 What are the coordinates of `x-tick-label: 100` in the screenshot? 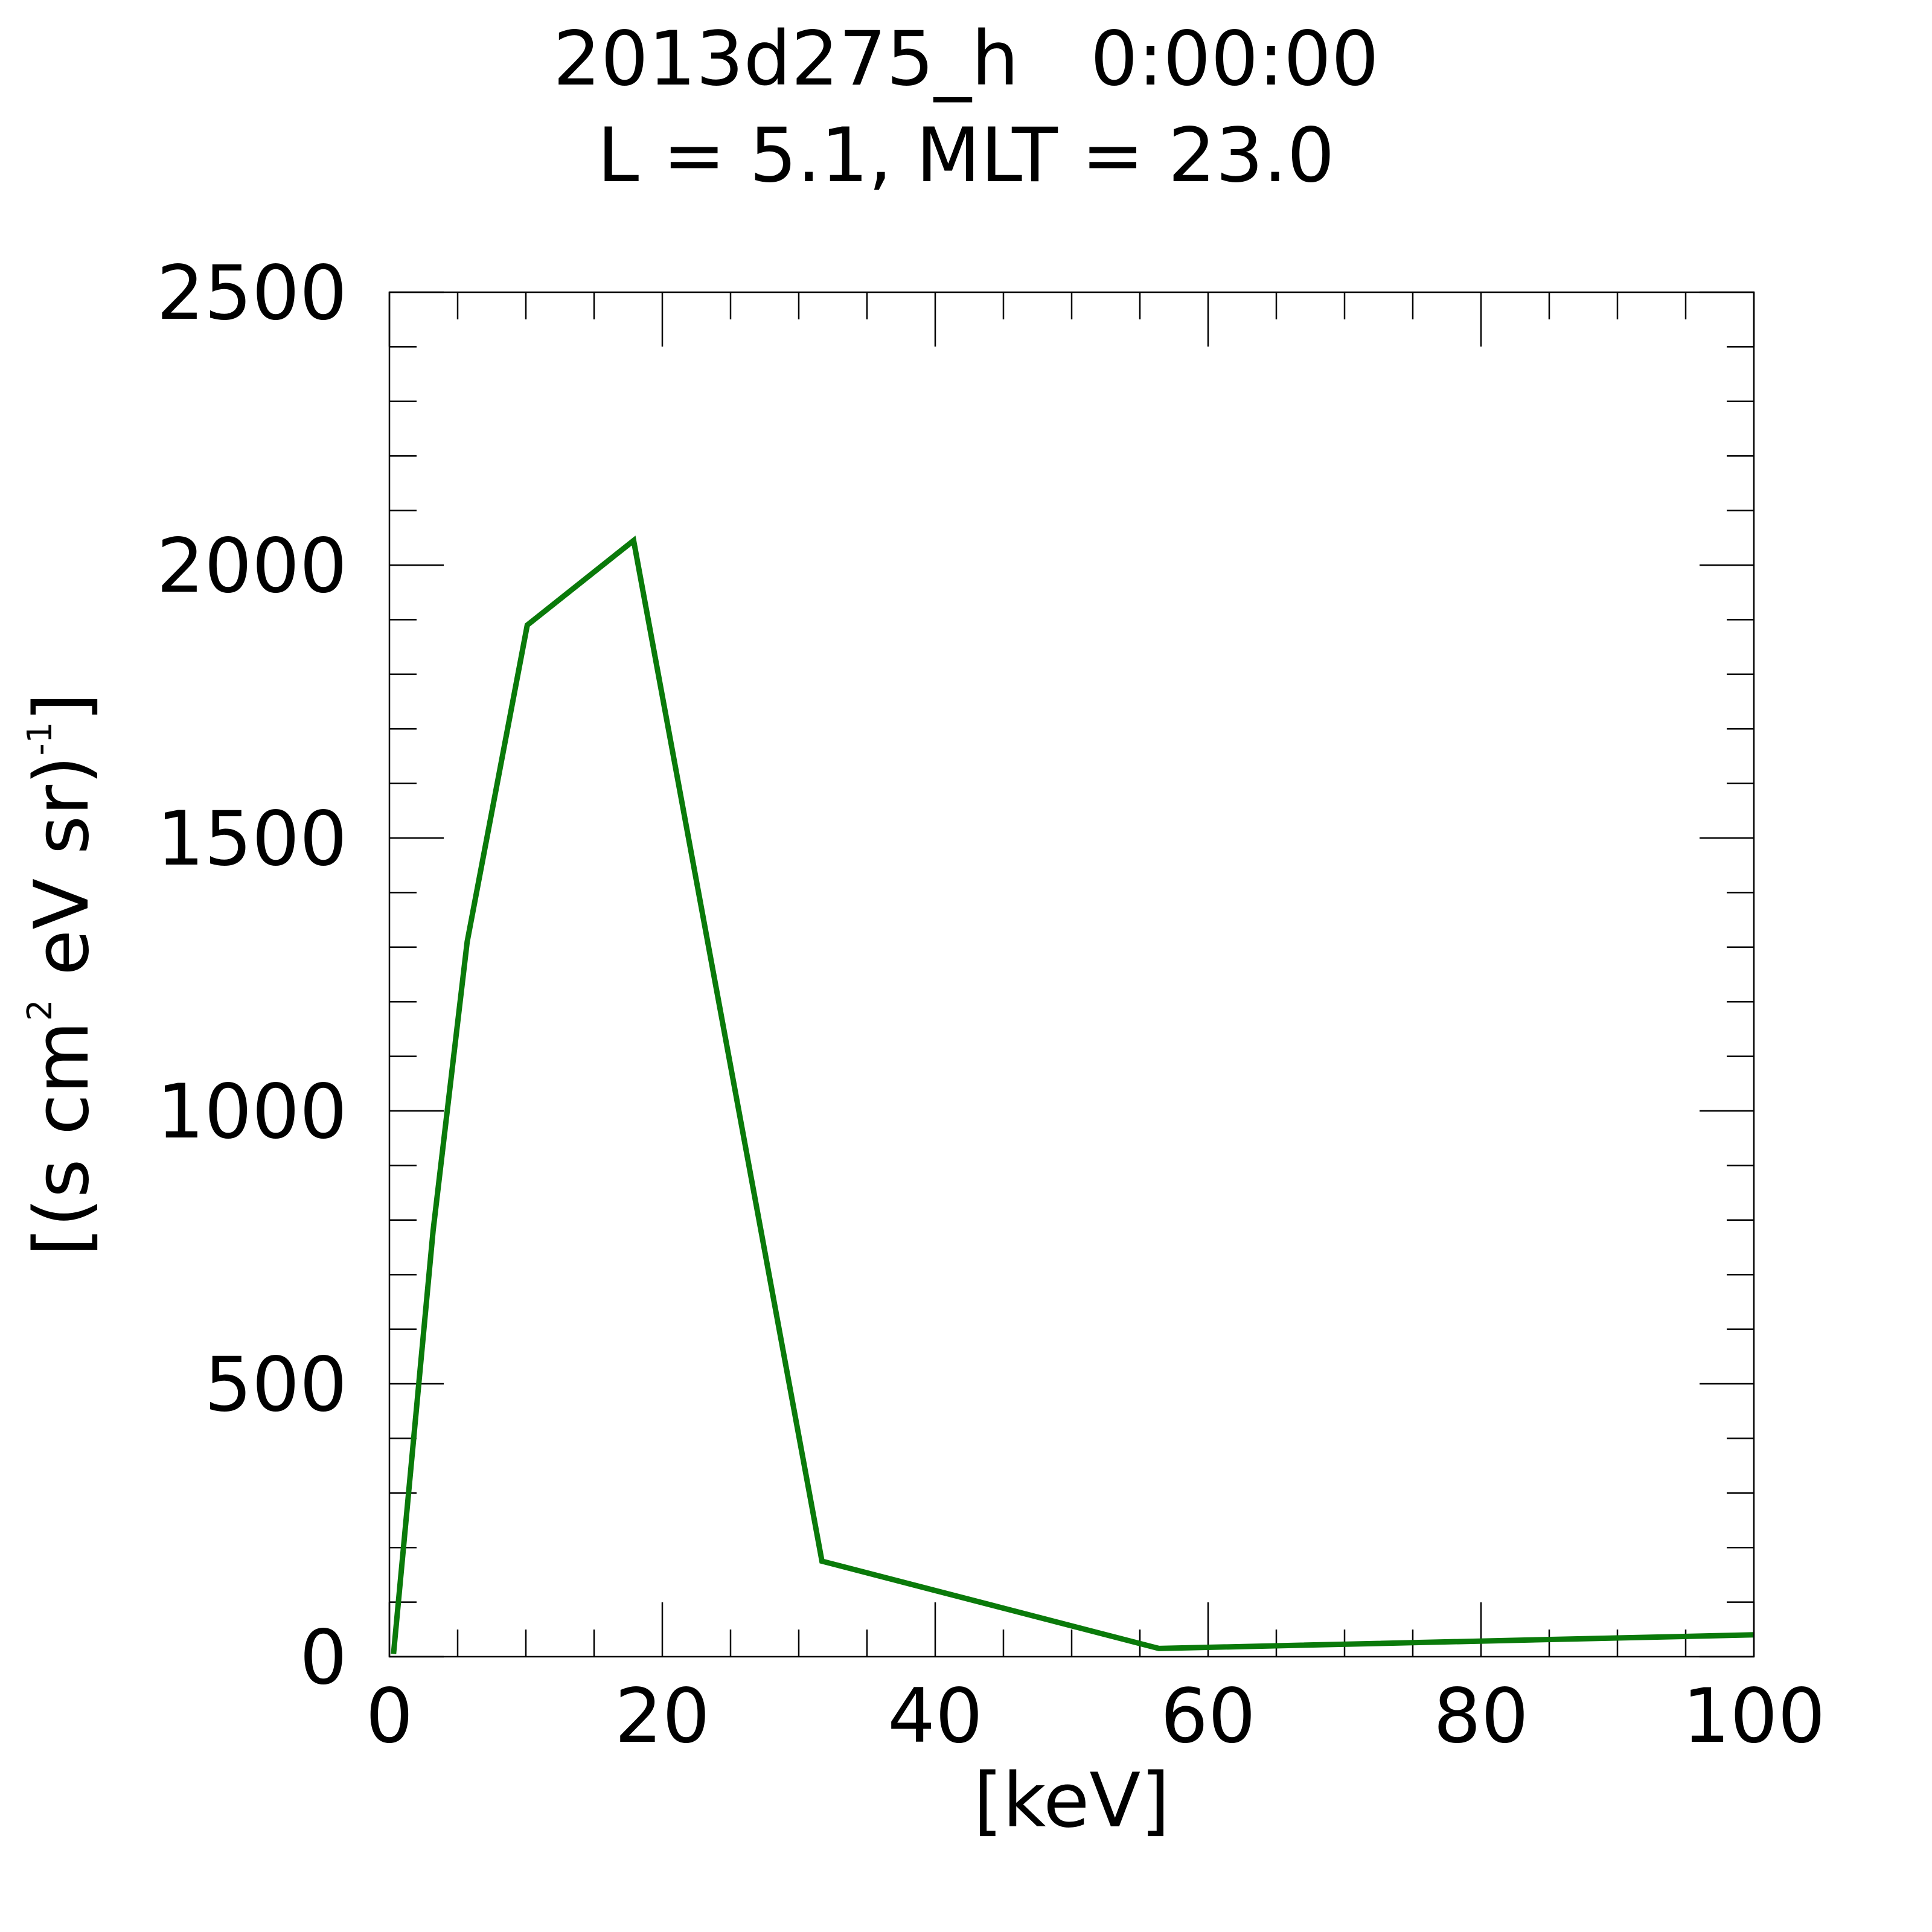 It's located at (1755, 1716).